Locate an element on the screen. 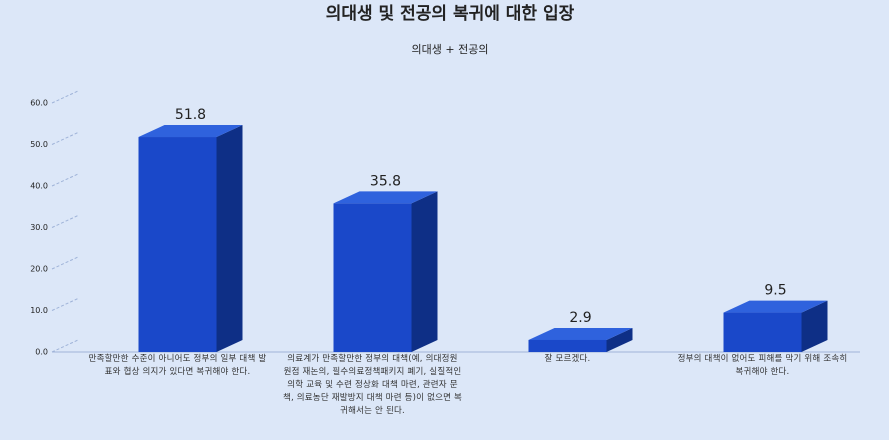 This screenshot has height=440, width=889. x-tick-label: 정부의 대책이 없어도 피해를 막기 위해 조속히 복귀해야 한다. is located at coordinates (762, 365).